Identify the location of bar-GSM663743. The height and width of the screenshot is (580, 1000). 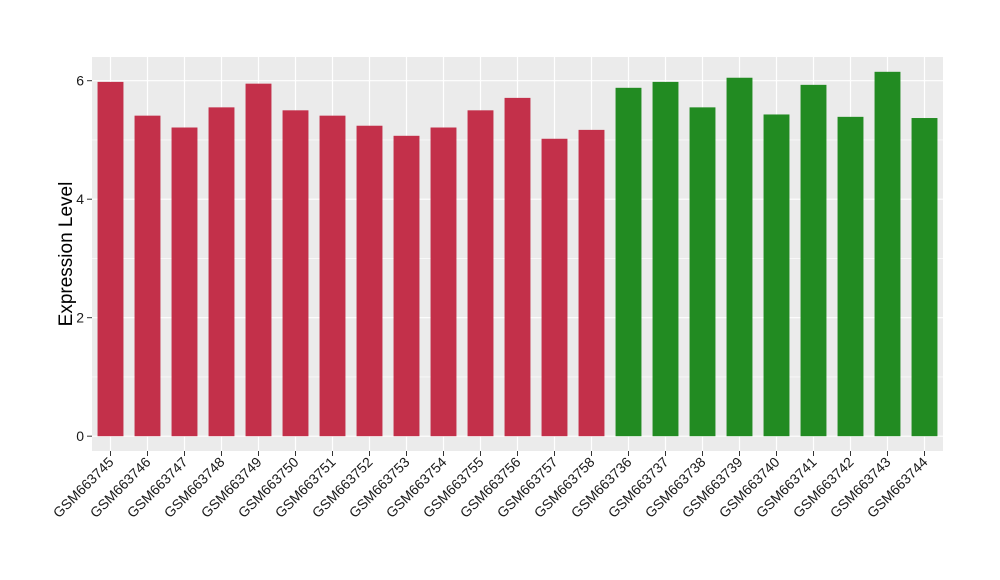
(887, 254).